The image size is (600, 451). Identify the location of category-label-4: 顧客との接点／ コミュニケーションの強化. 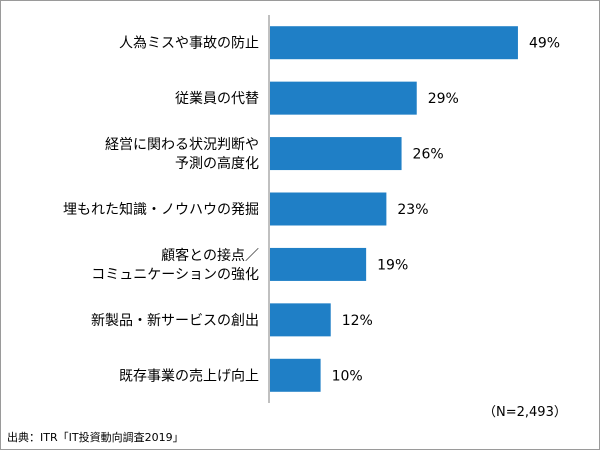
(175, 265).